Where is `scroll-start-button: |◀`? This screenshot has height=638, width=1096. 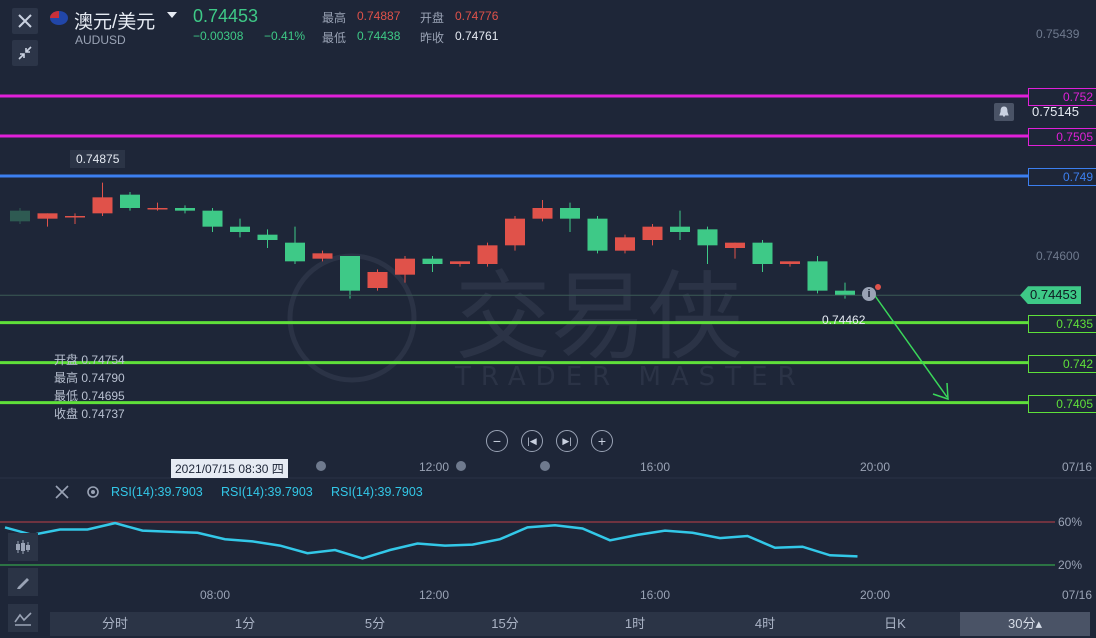 scroll-start-button: |◀ is located at coordinates (532, 441).